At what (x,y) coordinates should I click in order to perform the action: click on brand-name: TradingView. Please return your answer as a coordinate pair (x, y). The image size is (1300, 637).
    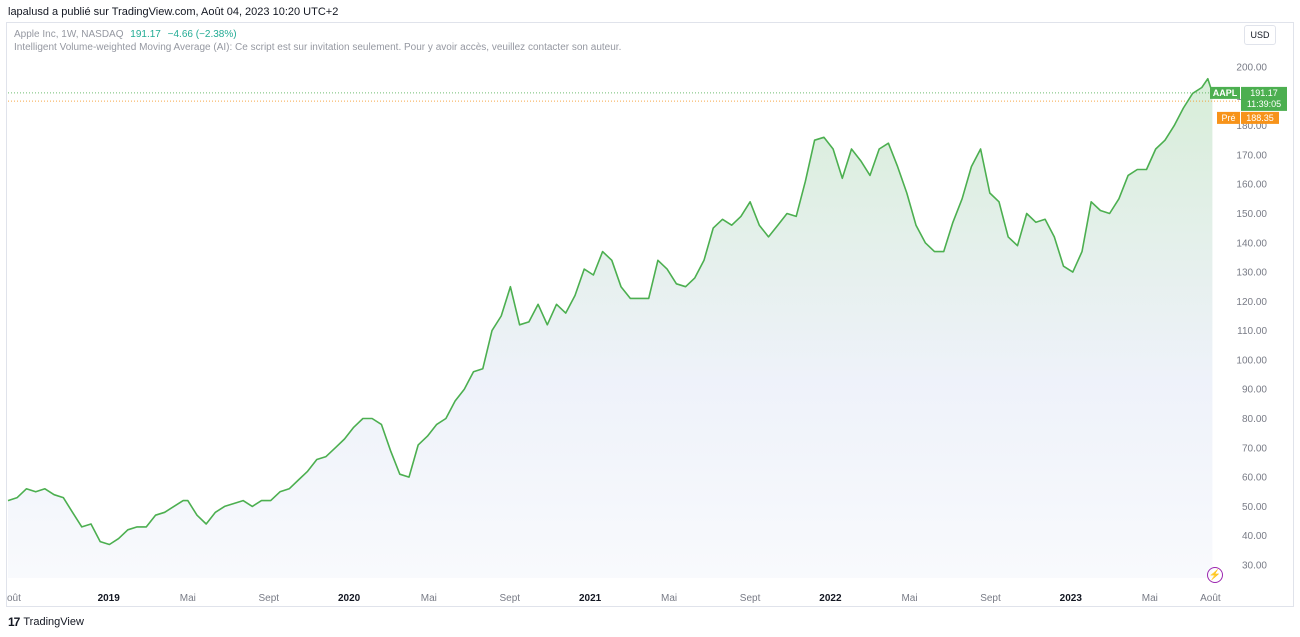
    Looking at the image, I should click on (53, 622).